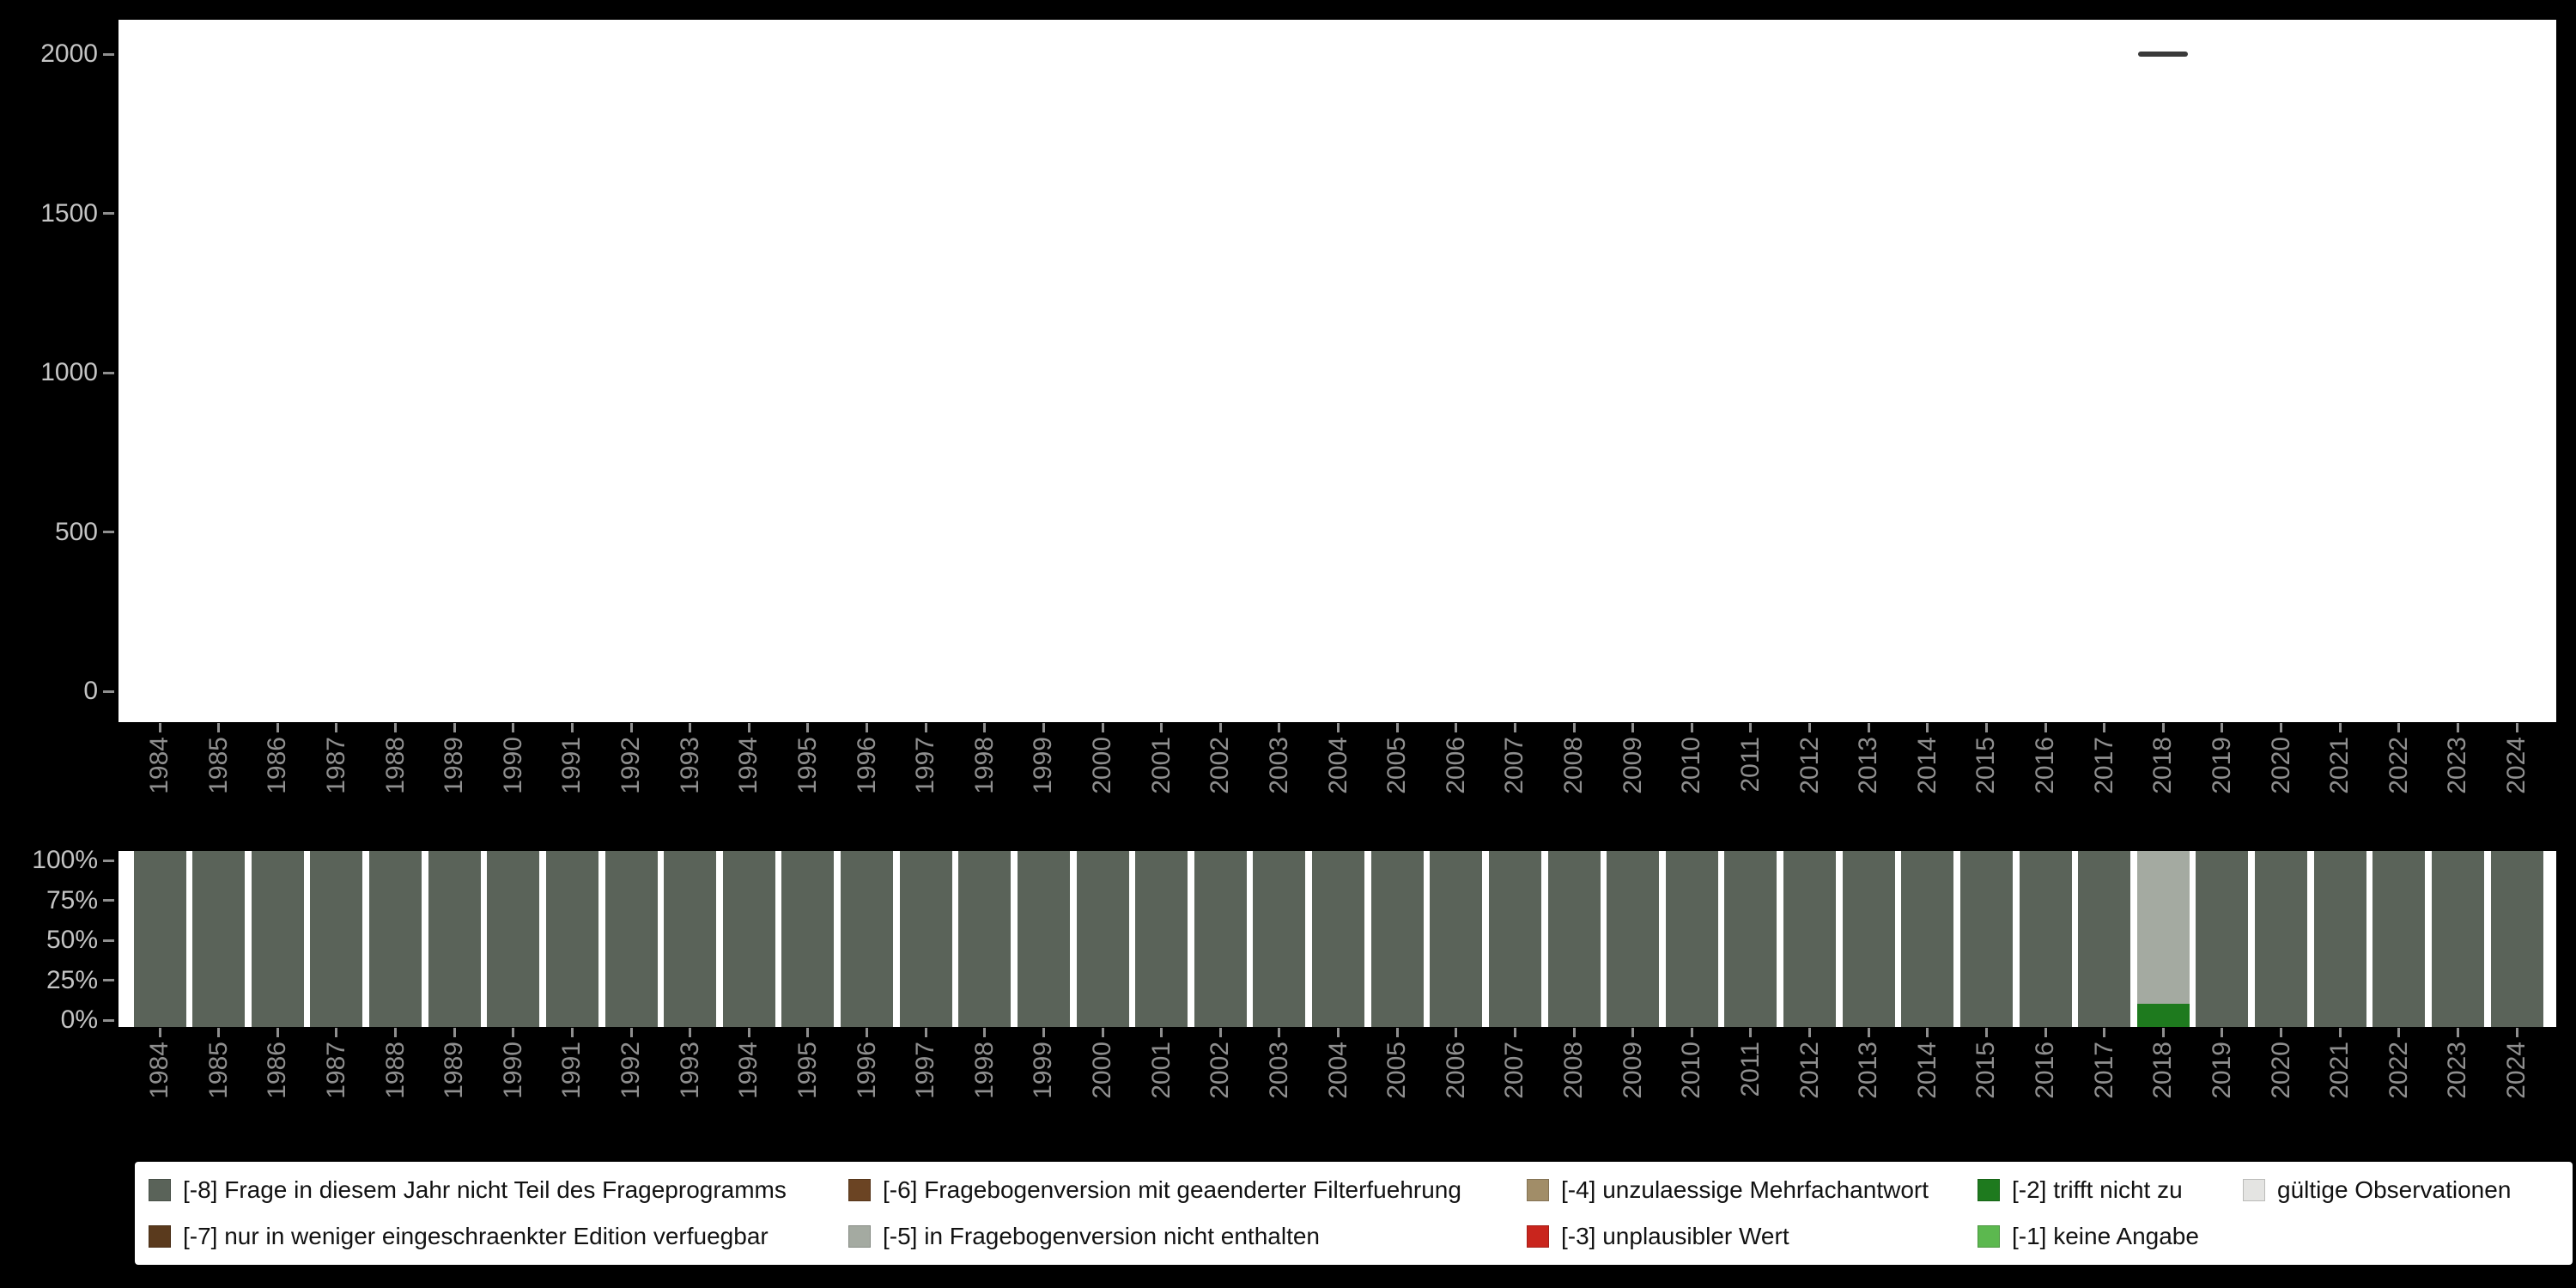 This screenshot has width=2576, height=1288. What do you see at coordinates (109, 54) in the screenshot?
I see `observations-y-tick-mark` at bounding box center [109, 54].